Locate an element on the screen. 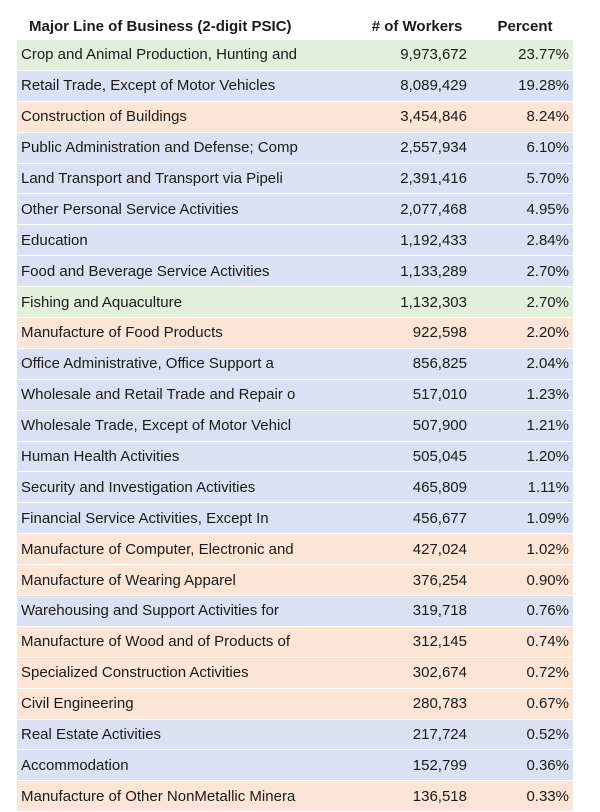  row-percent: 0.33% is located at coordinates (525, 796).